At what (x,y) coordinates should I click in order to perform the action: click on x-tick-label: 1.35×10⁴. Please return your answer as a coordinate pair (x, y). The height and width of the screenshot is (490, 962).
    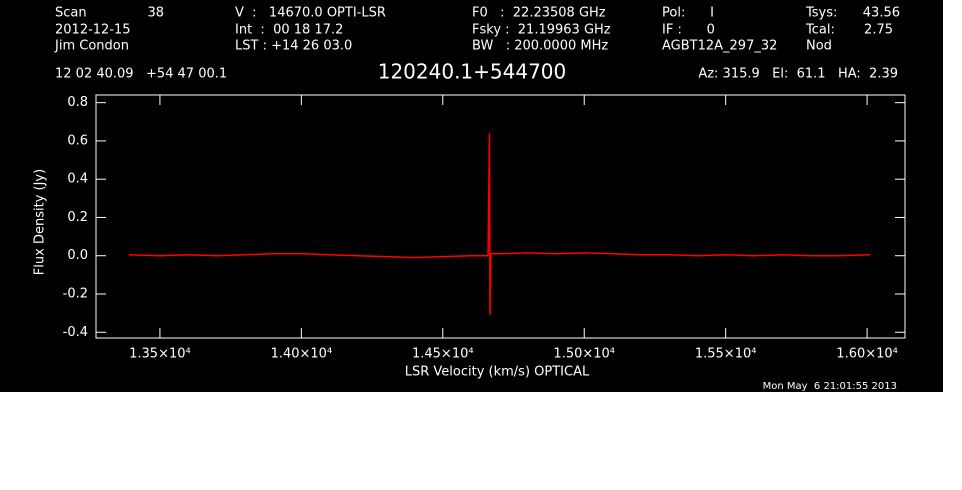
    Looking at the image, I should click on (160, 354).